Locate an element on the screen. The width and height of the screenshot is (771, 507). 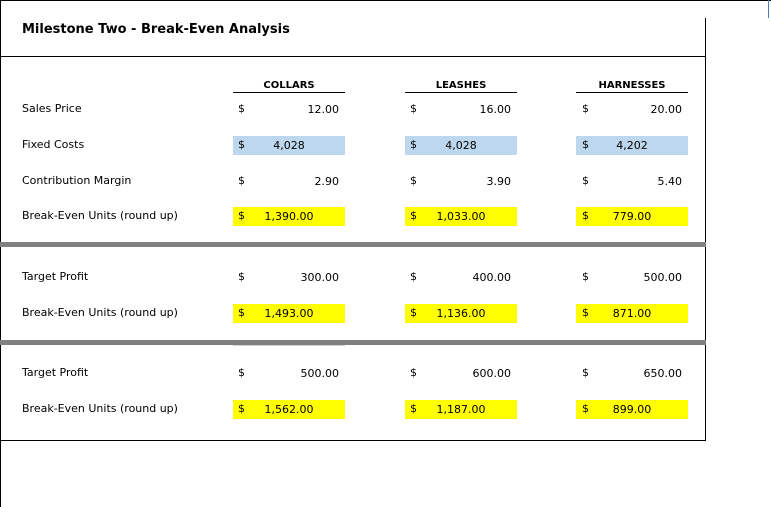
value-cell: 2.90 is located at coordinates (327, 181).